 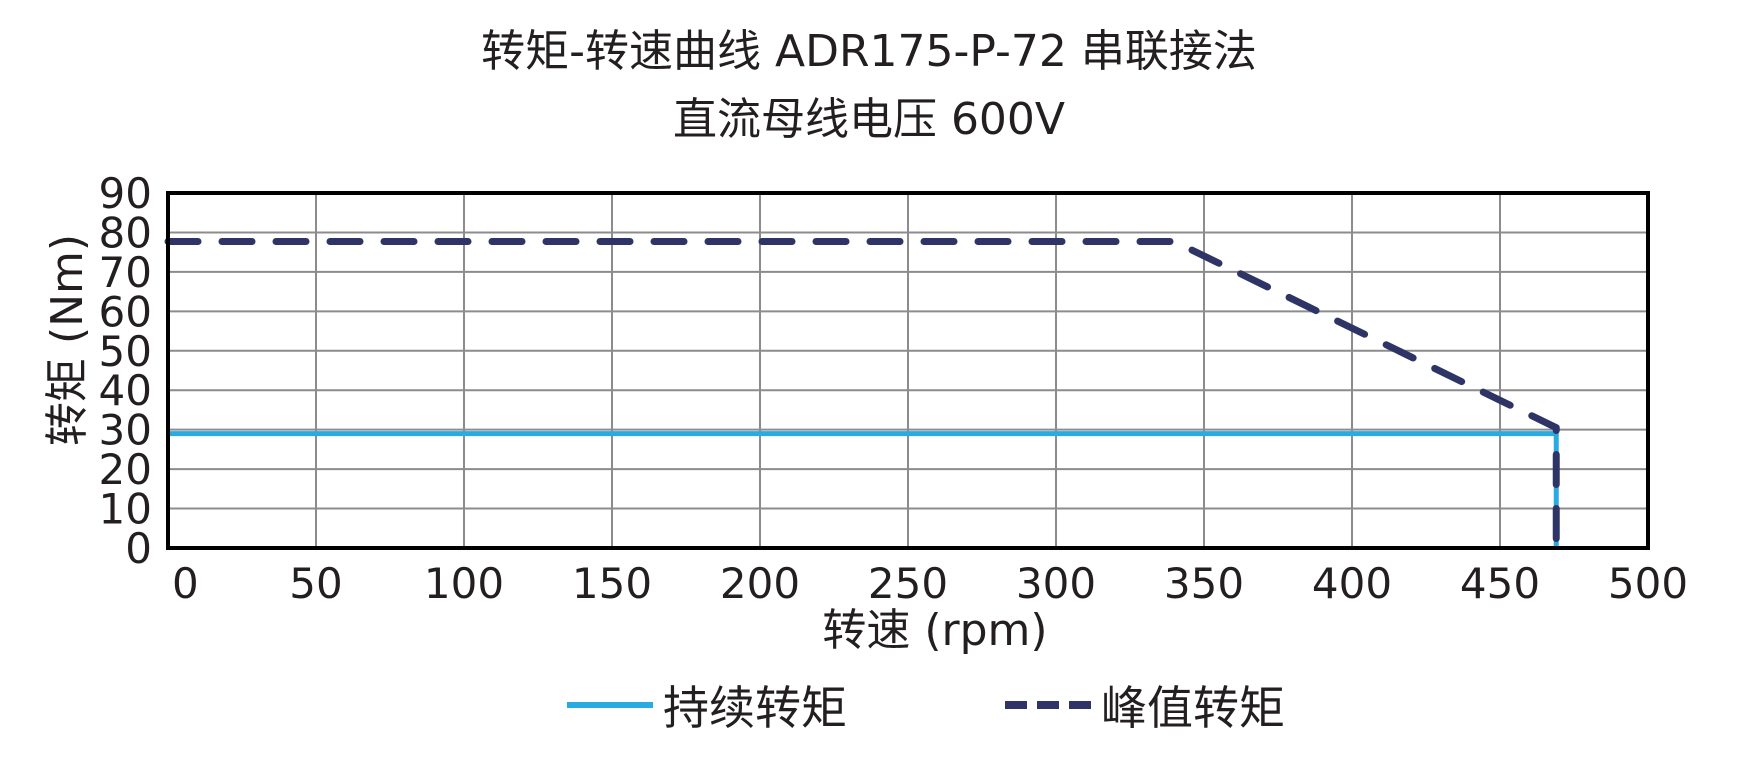 I want to click on y-tick-label: 40, so click(x=125, y=390).